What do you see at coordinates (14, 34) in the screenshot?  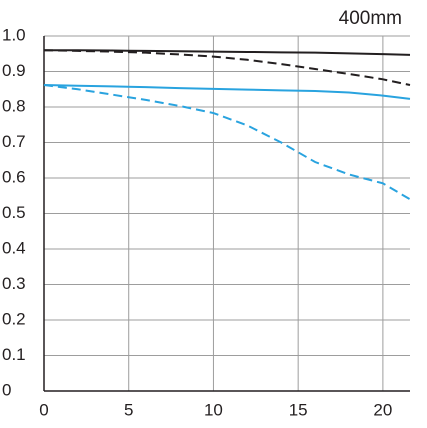 I see `y-tick-label: 1.0` at bounding box center [14, 34].